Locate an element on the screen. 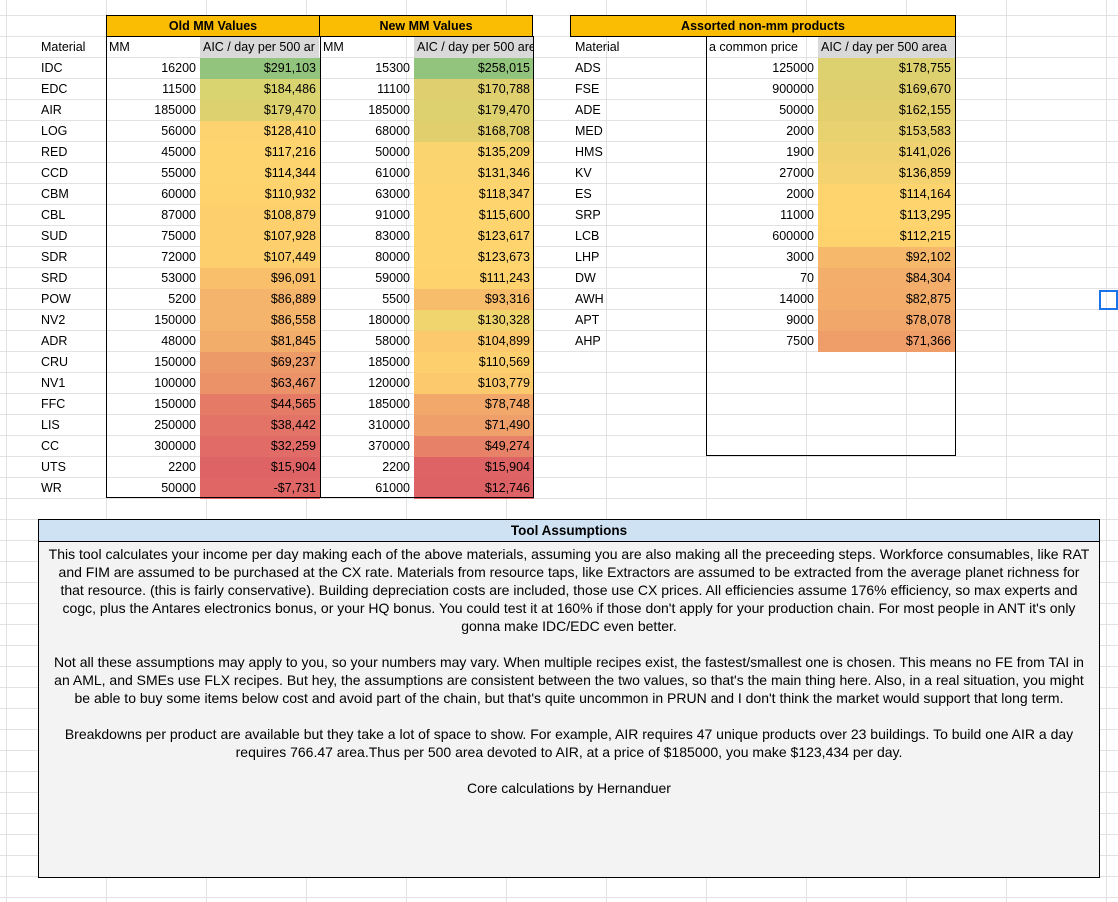  new-mm-cell: 50000 is located at coordinates (392, 152).